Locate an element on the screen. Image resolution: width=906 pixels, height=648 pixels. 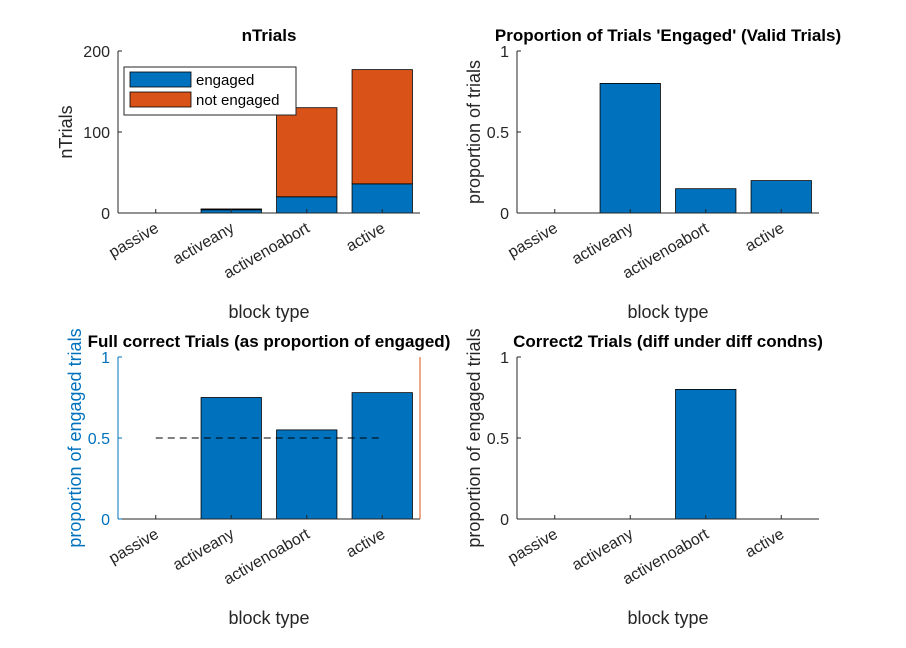
bar-engaged-active is located at coordinates (382, 198).